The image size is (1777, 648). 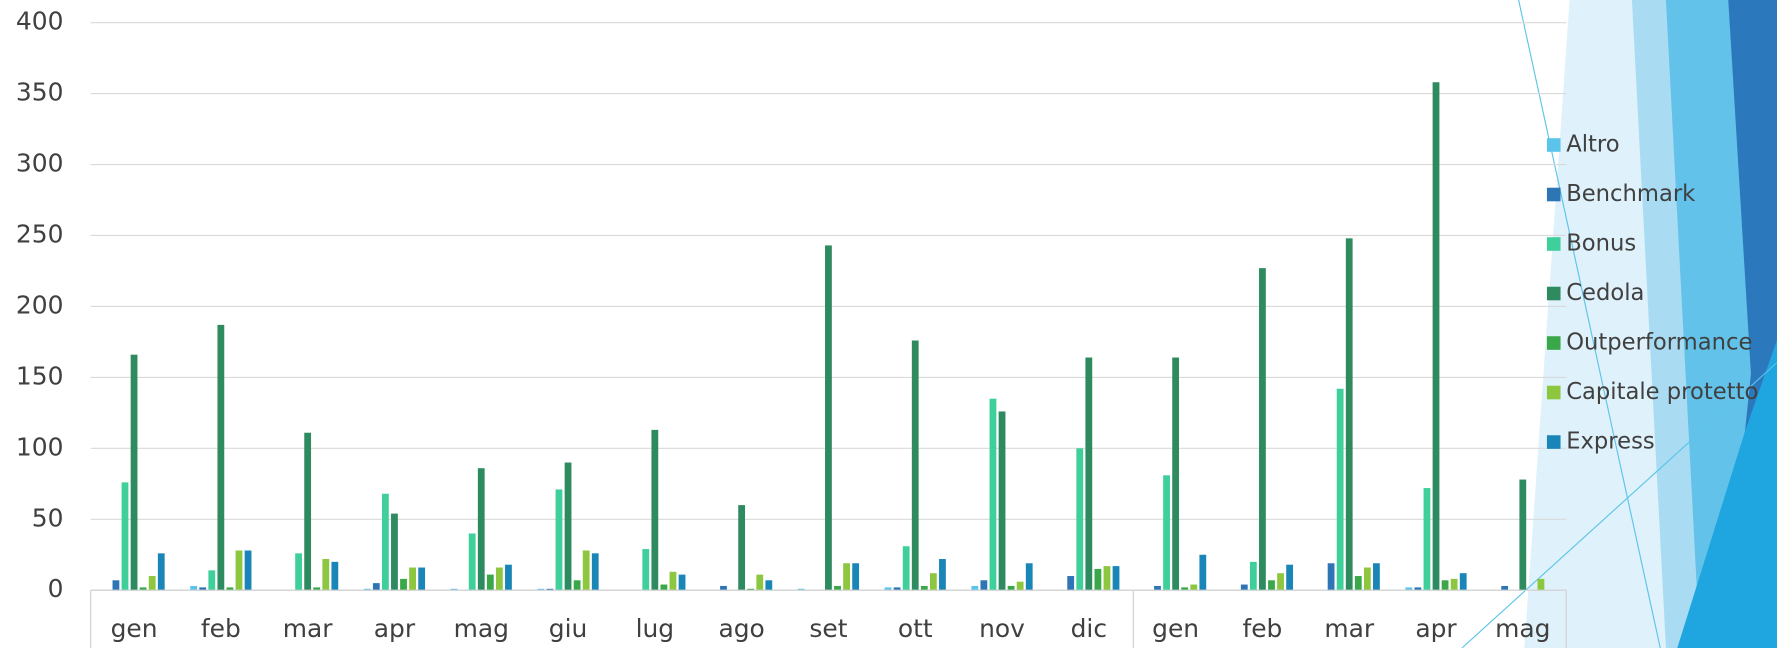 What do you see at coordinates (40, 446) in the screenshot?
I see `y-tick-label: 100` at bounding box center [40, 446].